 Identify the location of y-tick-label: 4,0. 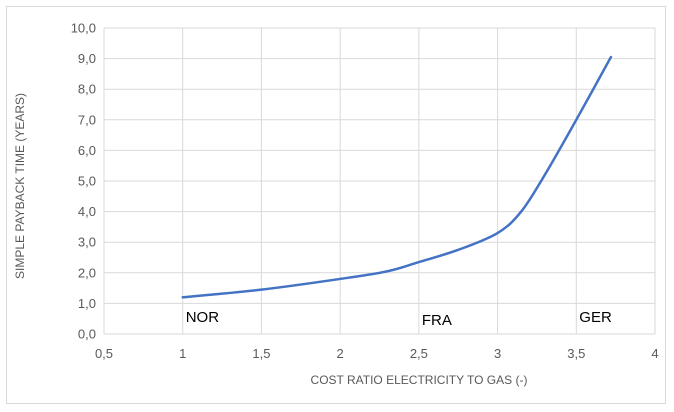
(87, 211).